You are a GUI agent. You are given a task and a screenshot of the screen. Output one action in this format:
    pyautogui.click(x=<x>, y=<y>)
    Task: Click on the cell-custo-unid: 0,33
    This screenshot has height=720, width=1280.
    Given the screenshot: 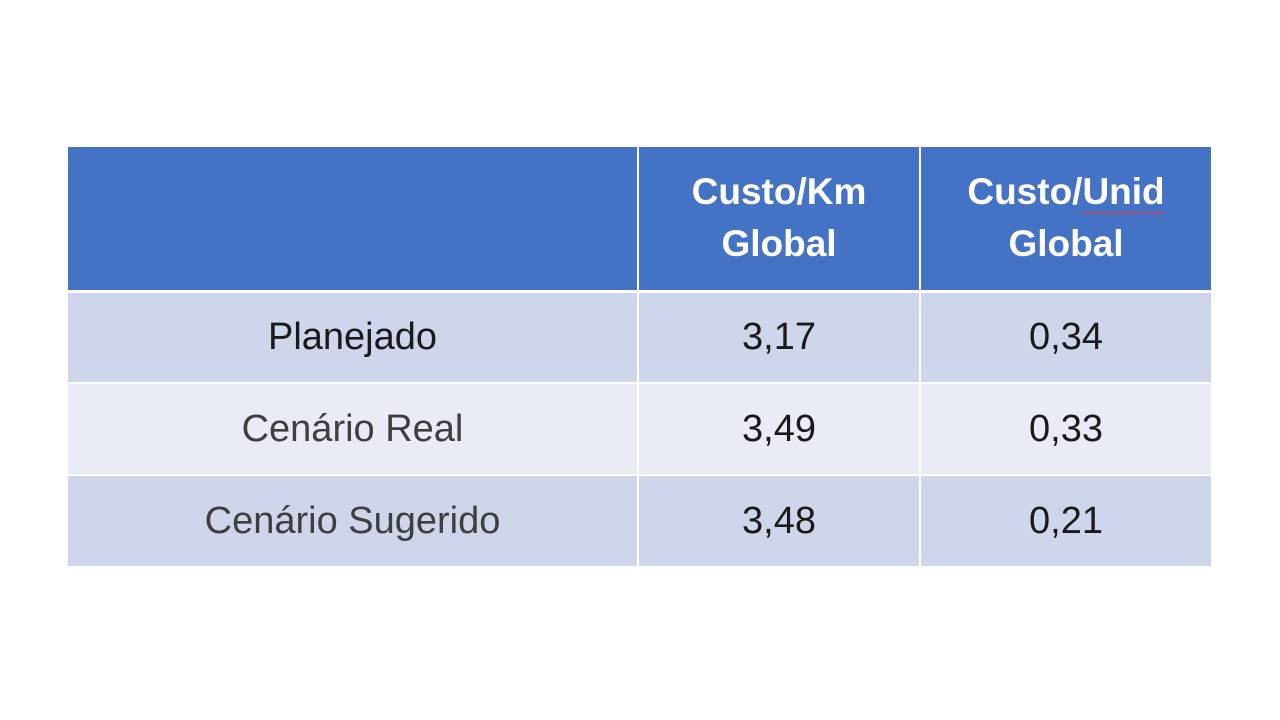 What is the action you would take?
    pyautogui.click(x=1065, y=429)
    